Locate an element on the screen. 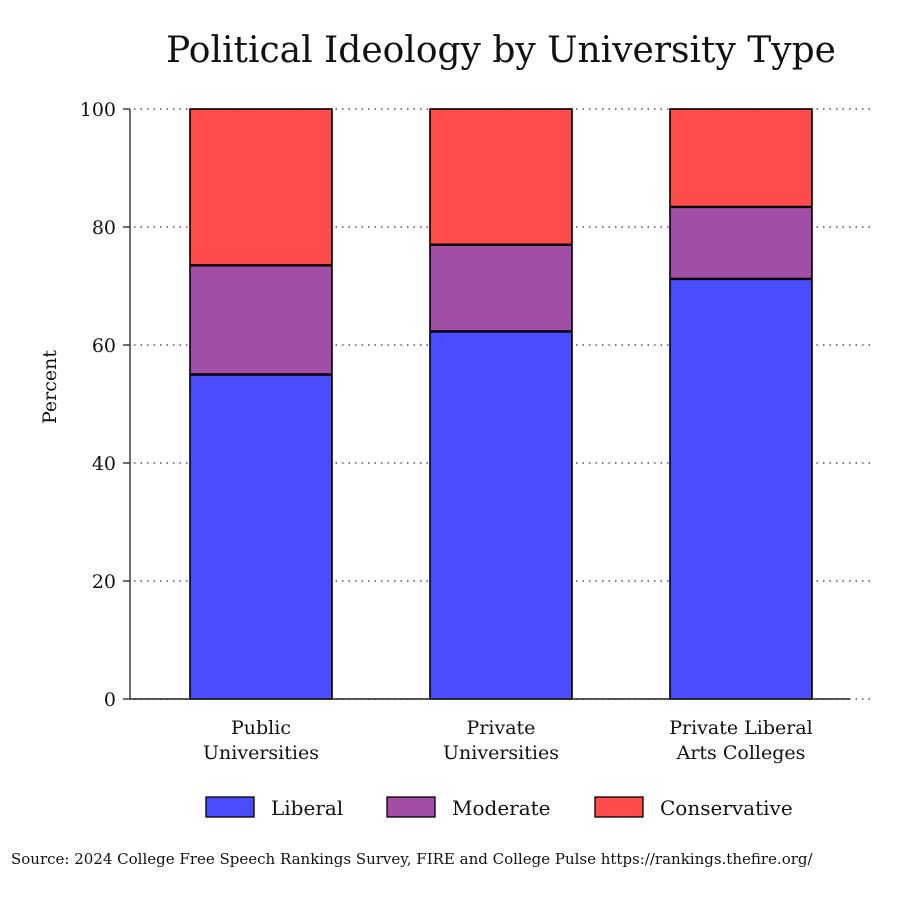  y-tick-label: 20 is located at coordinates (104, 582).